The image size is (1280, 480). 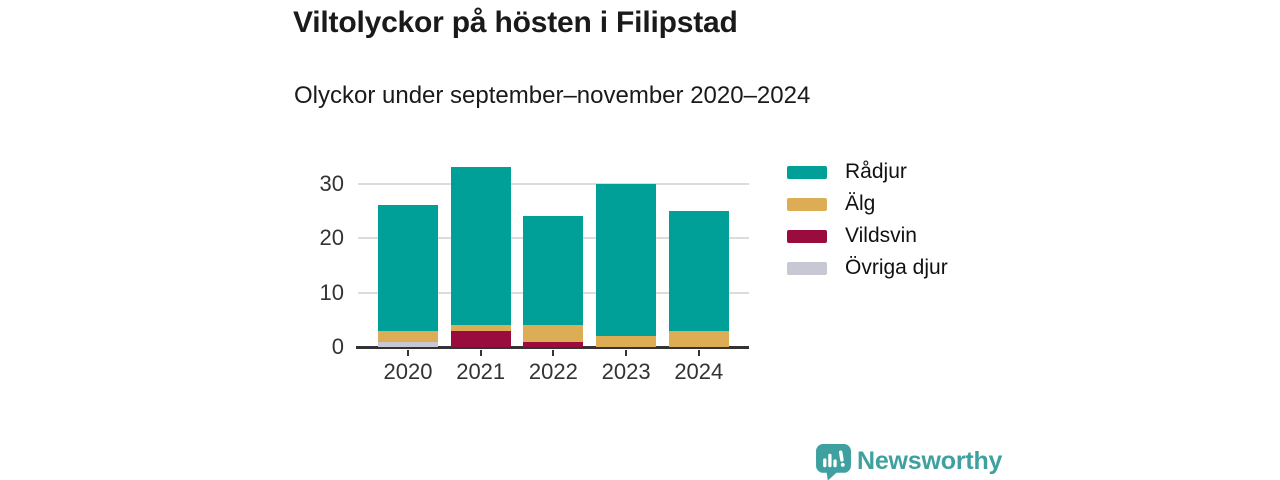 What do you see at coordinates (626, 341) in the screenshot?
I see `bar-segment-2023-Älg` at bounding box center [626, 341].